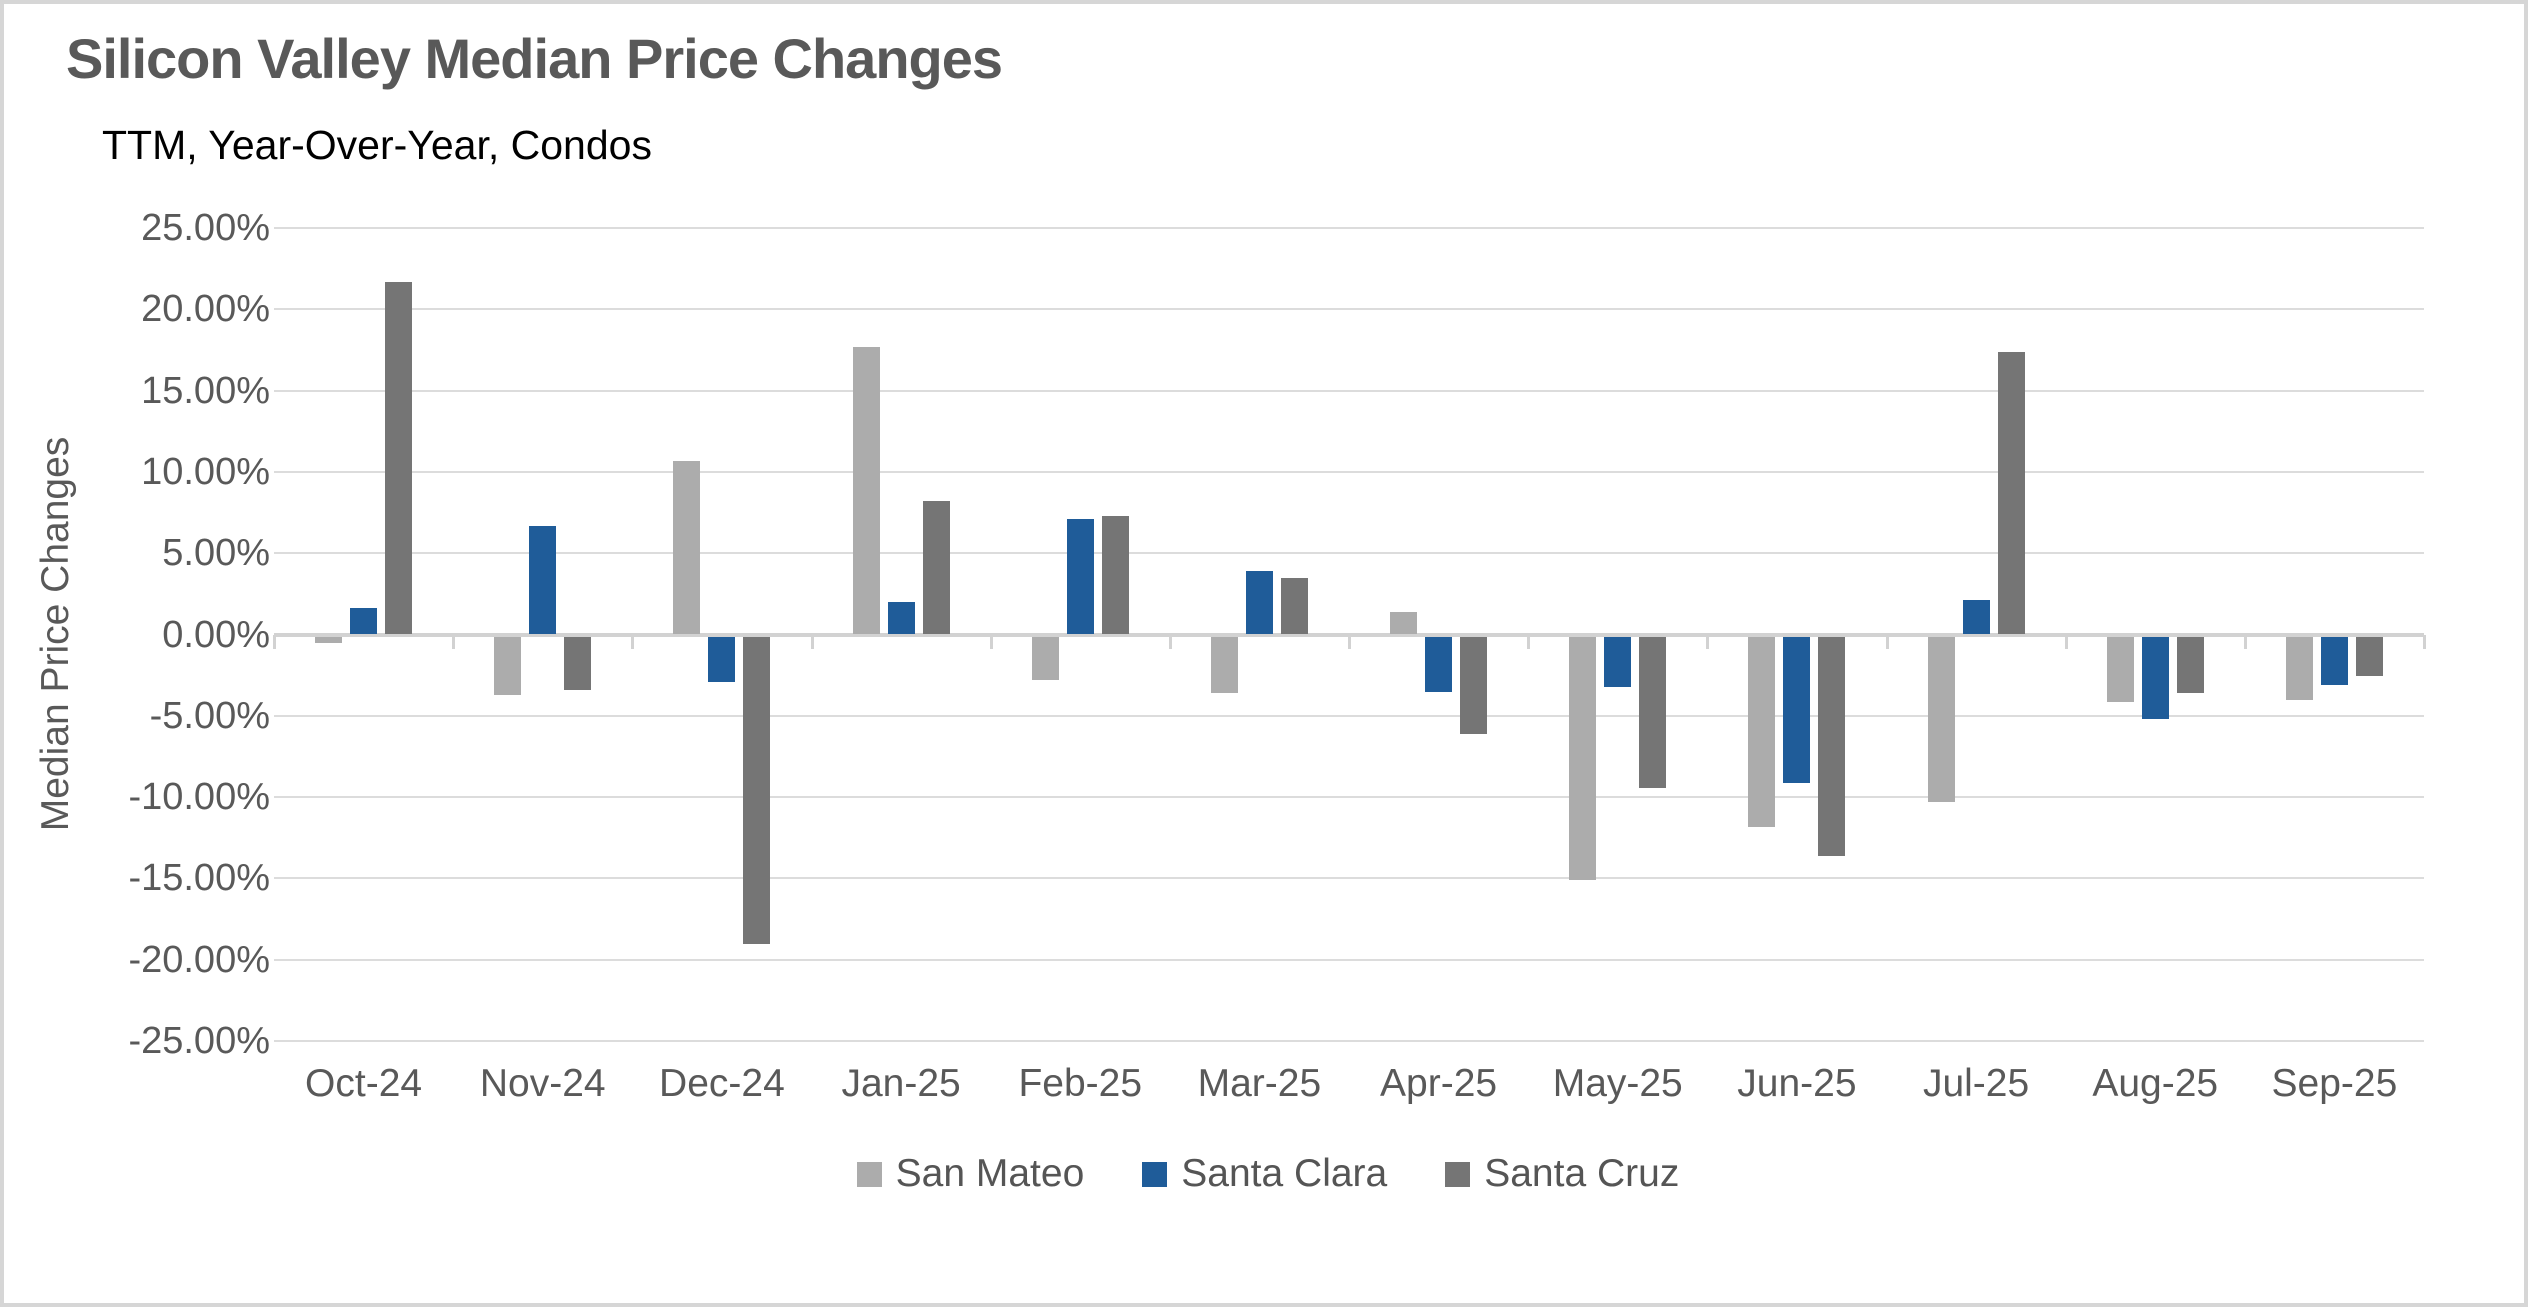 The width and height of the screenshot is (2528, 1307). What do you see at coordinates (199, 878) in the screenshot?
I see `y-tick-label: -15.00%` at bounding box center [199, 878].